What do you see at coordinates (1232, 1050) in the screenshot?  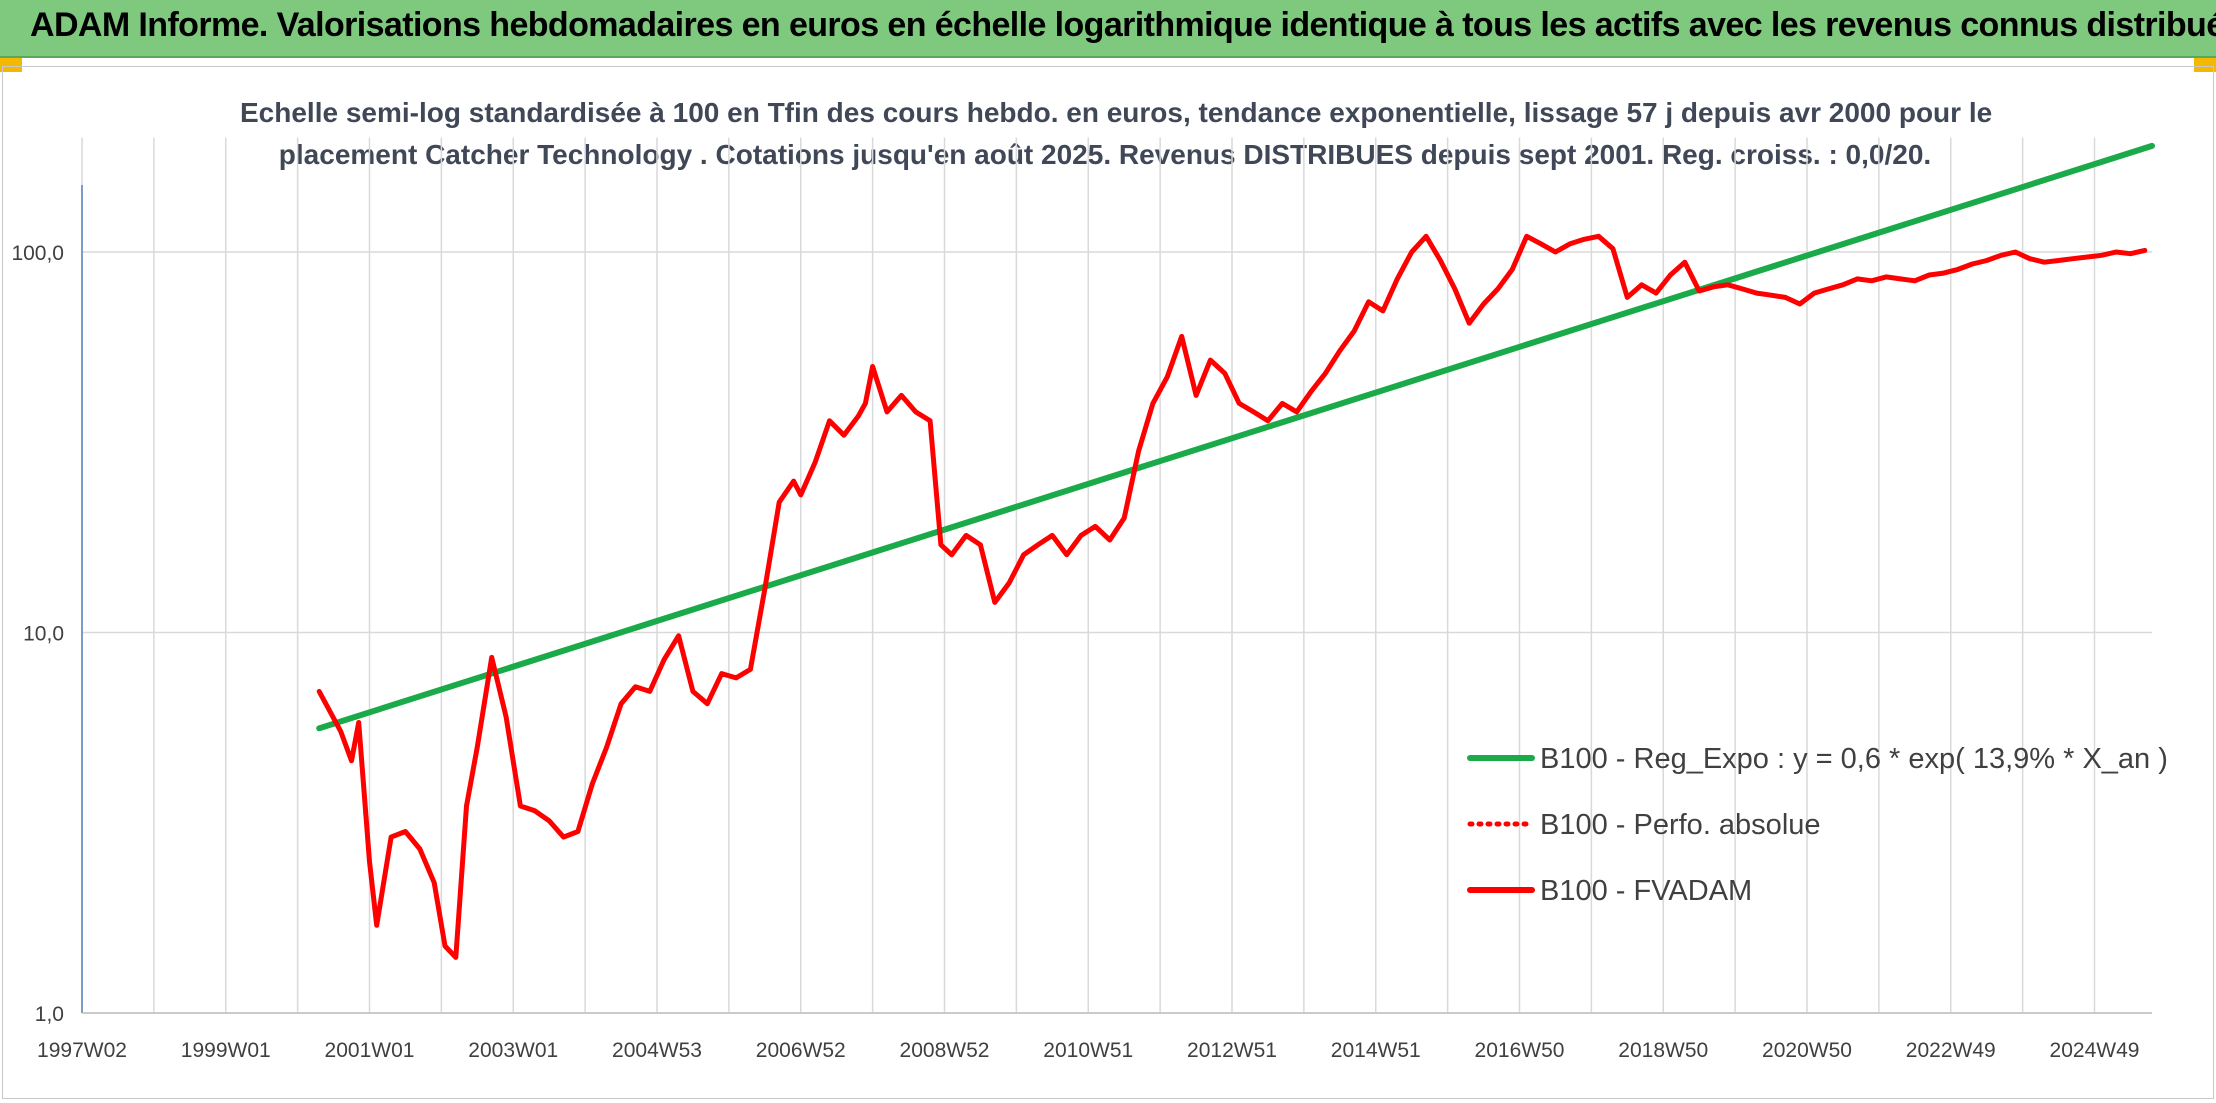 I see `x-tick-label: 2012W51` at bounding box center [1232, 1050].